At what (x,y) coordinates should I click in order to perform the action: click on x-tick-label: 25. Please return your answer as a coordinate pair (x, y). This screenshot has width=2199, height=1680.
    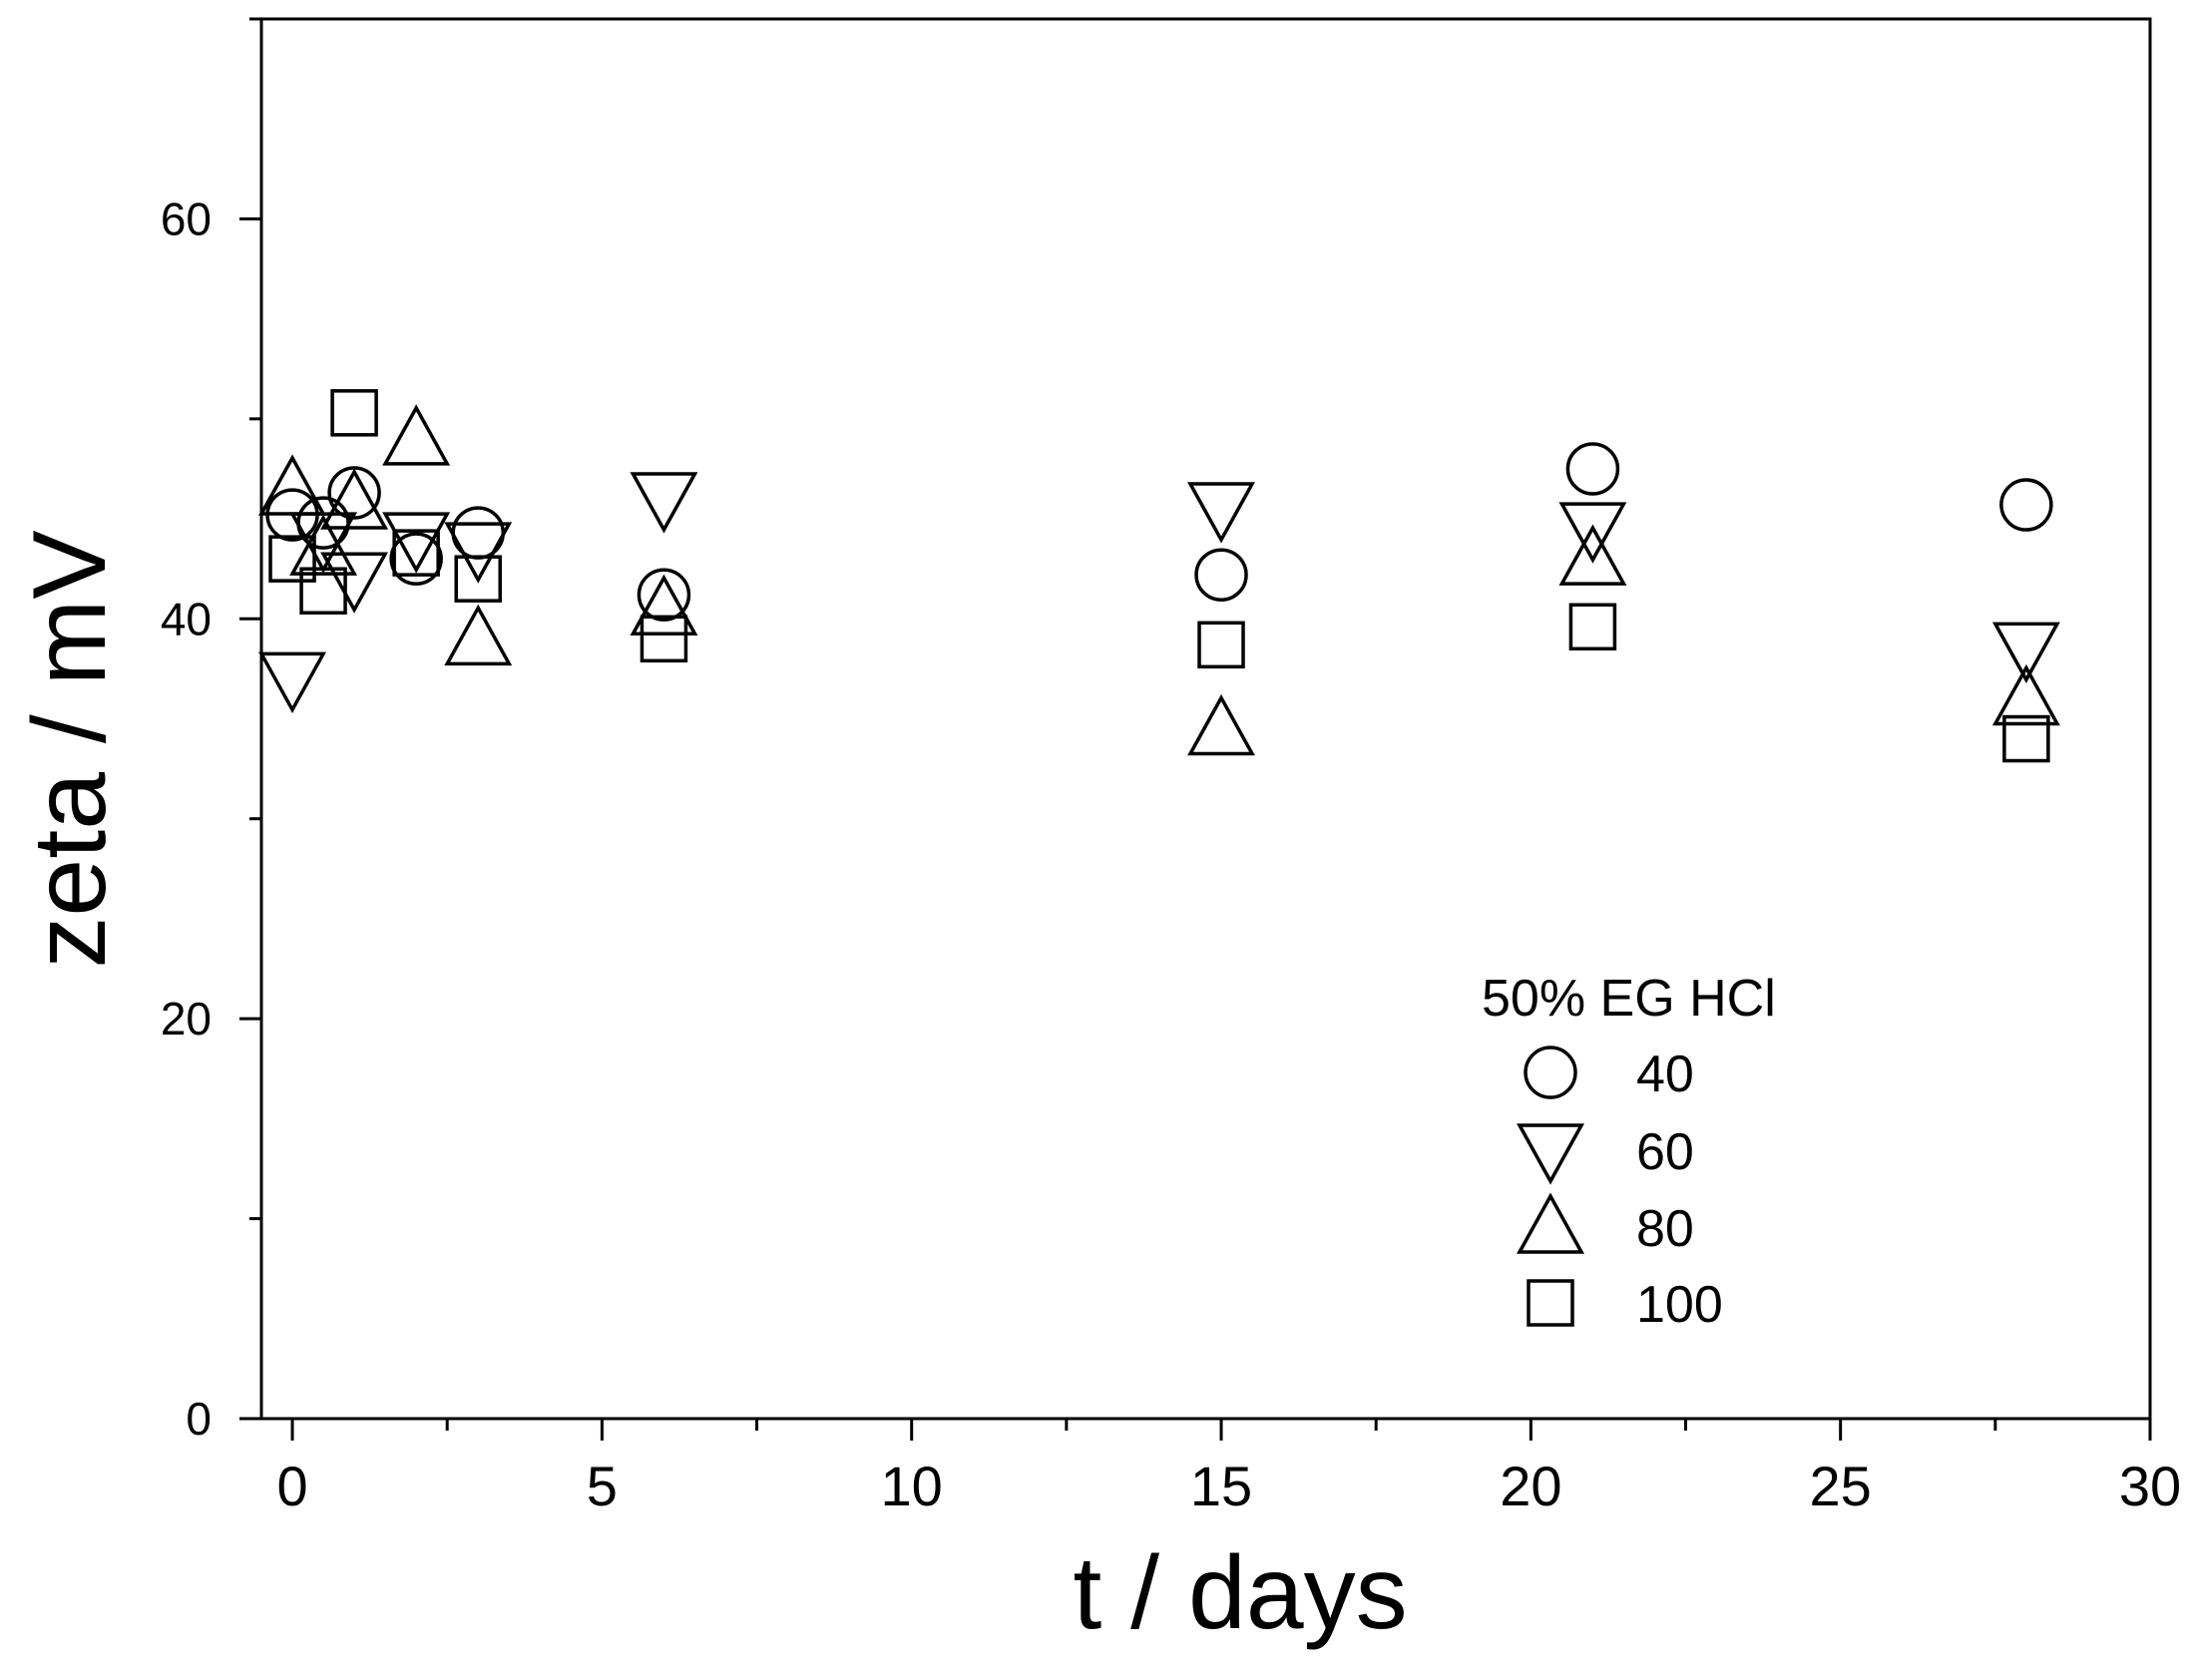
    Looking at the image, I should click on (1841, 1486).